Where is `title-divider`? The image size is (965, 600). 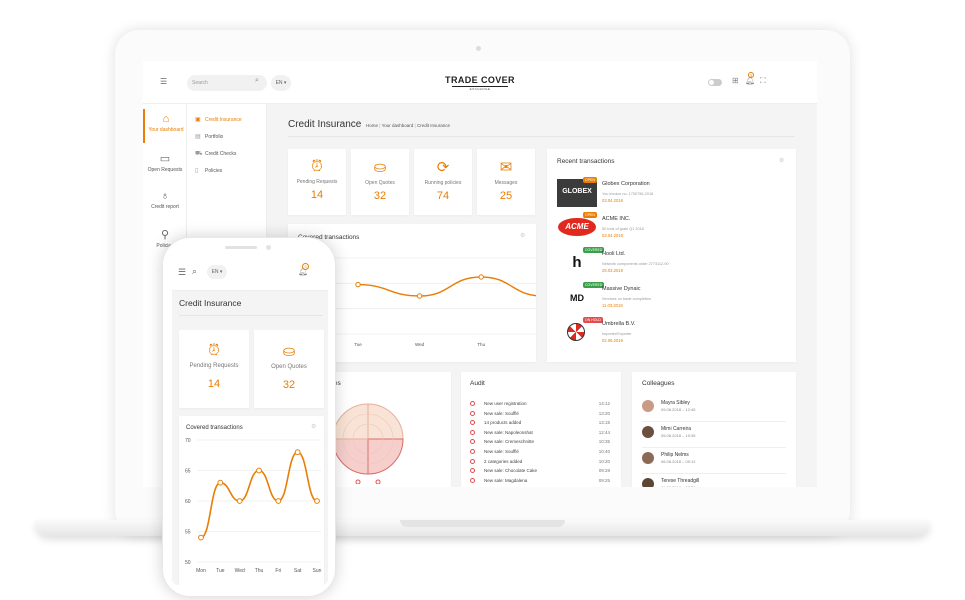
title-divider is located at coordinates (541, 136).